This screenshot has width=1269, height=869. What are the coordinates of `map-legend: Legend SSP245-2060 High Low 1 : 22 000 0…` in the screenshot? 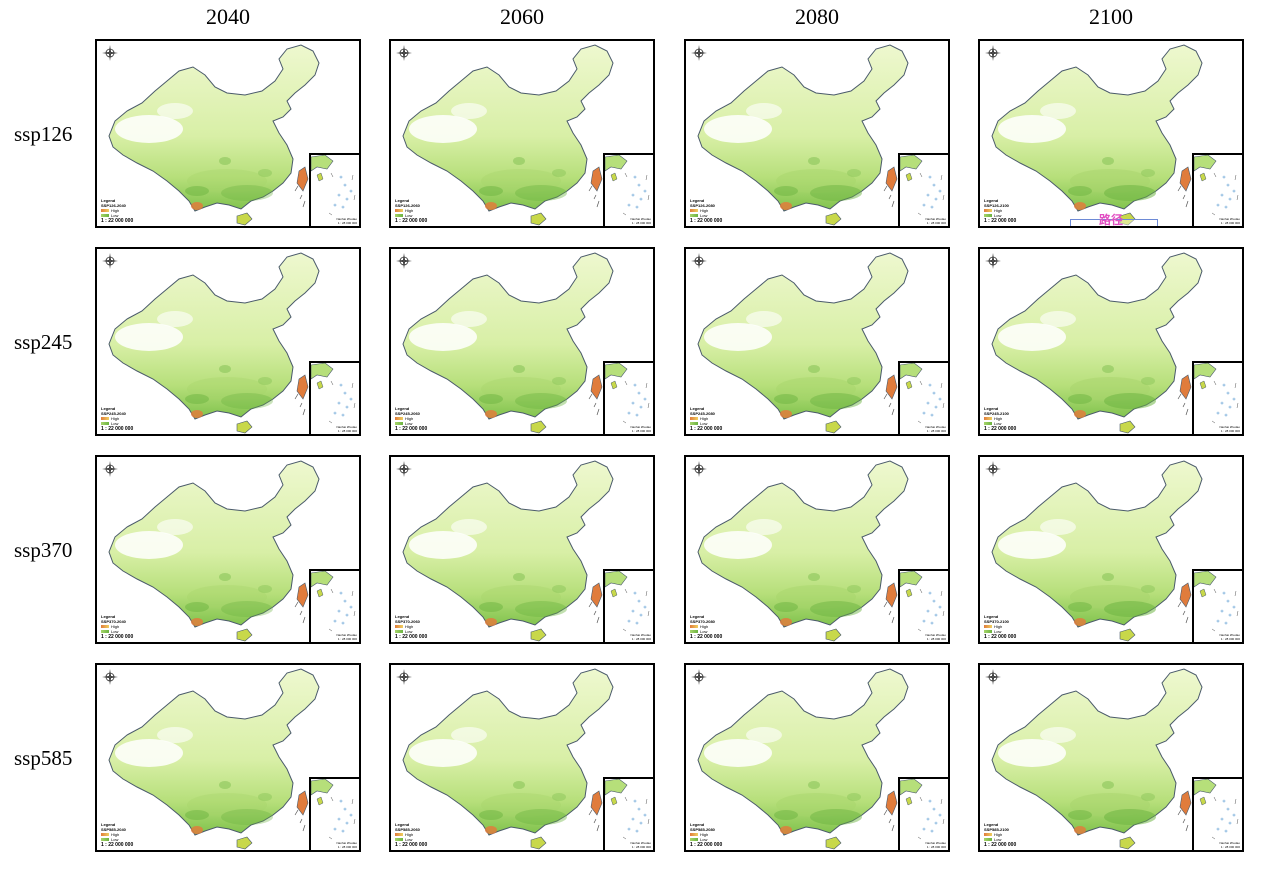 It's located at (411, 419).